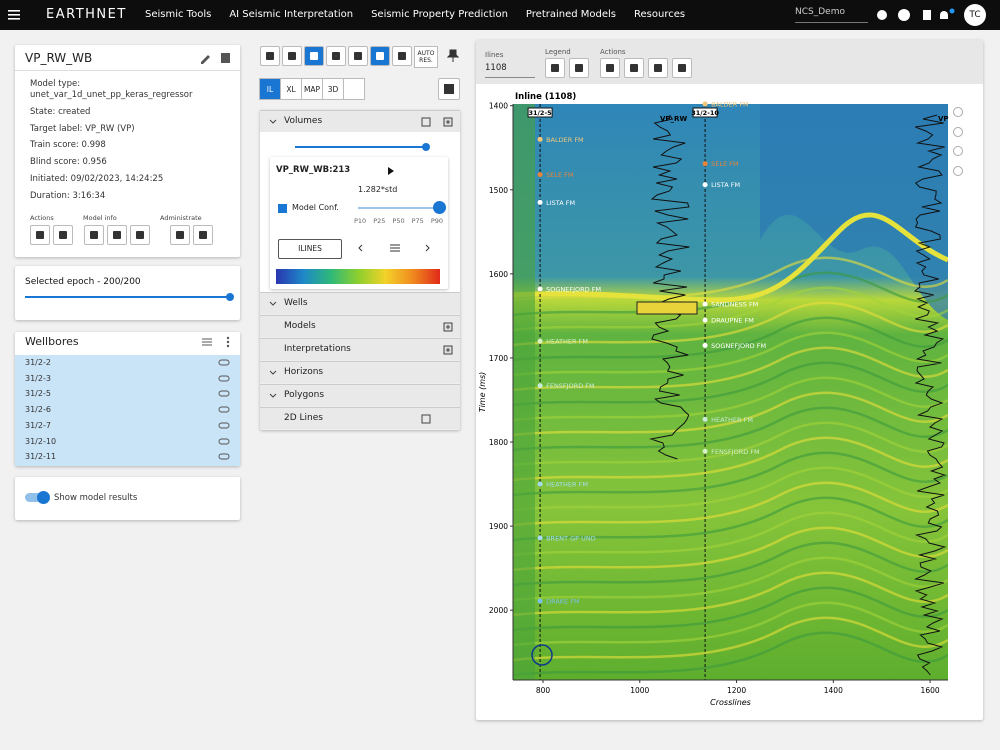 The height and width of the screenshot is (750, 1000). I want to click on plus, so click(448, 350).